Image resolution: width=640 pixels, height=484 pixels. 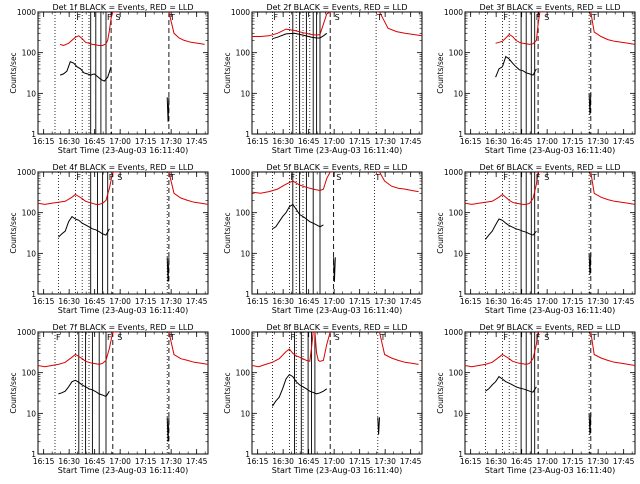 I want to click on panel-title: Det 3f BLACK = Events, RED = LLD, so click(x=549, y=7).